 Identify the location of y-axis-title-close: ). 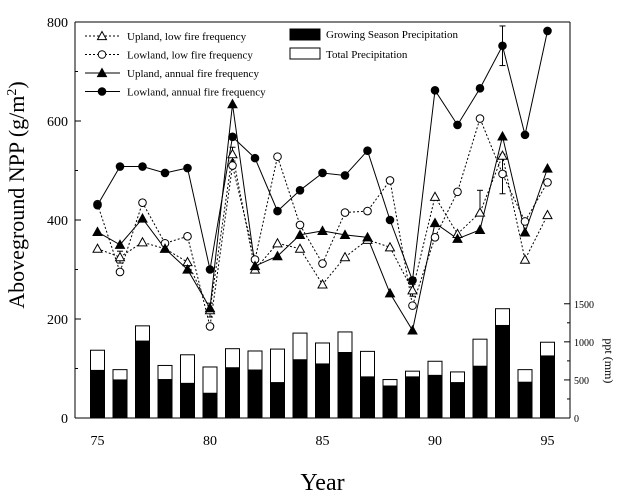
(16, 84).